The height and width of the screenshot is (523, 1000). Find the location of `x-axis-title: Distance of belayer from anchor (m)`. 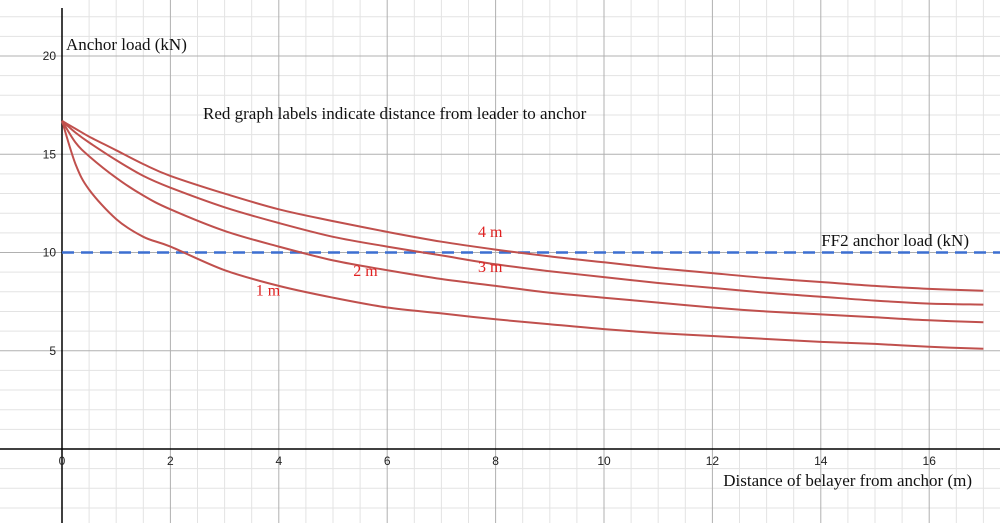

x-axis-title: Distance of belayer from anchor (m) is located at coordinates (847, 480).